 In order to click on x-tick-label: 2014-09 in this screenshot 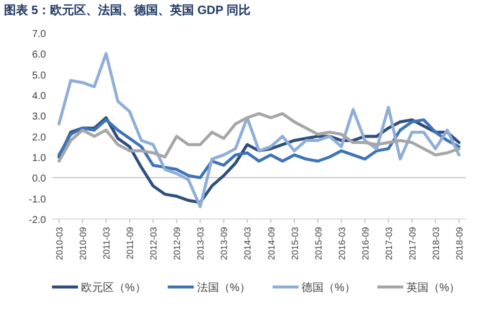, I will do `click(271, 243)`.